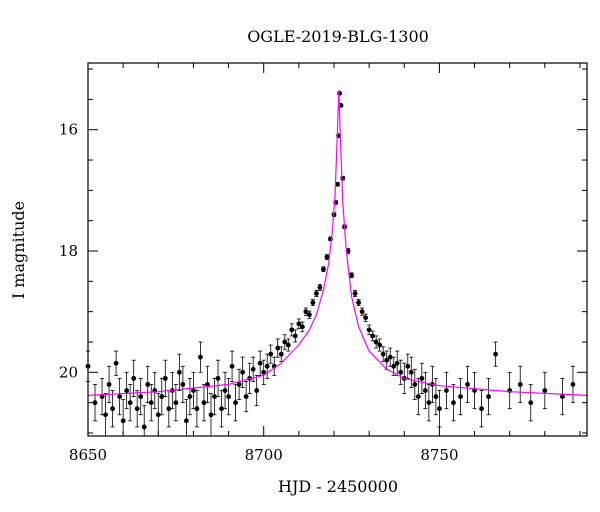 Image resolution: width=600 pixels, height=512 pixels. What do you see at coordinates (68, 251) in the screenshot?
I see `y-tick-label: 18` at bounding box center [68, 251].